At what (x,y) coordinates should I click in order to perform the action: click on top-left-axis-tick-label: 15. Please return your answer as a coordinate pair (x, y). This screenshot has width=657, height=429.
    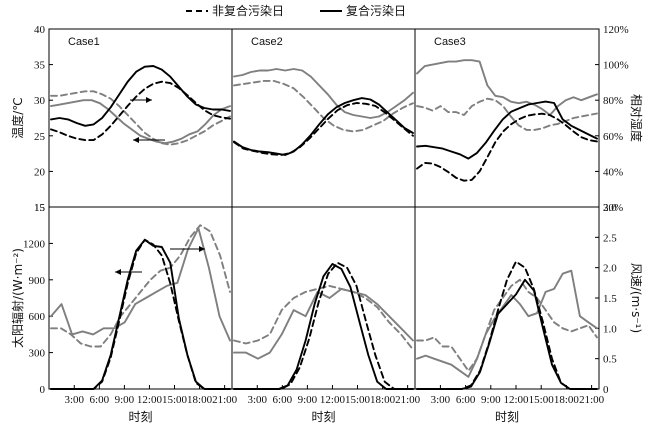
    Looking at the image, I should click on (40, 208).